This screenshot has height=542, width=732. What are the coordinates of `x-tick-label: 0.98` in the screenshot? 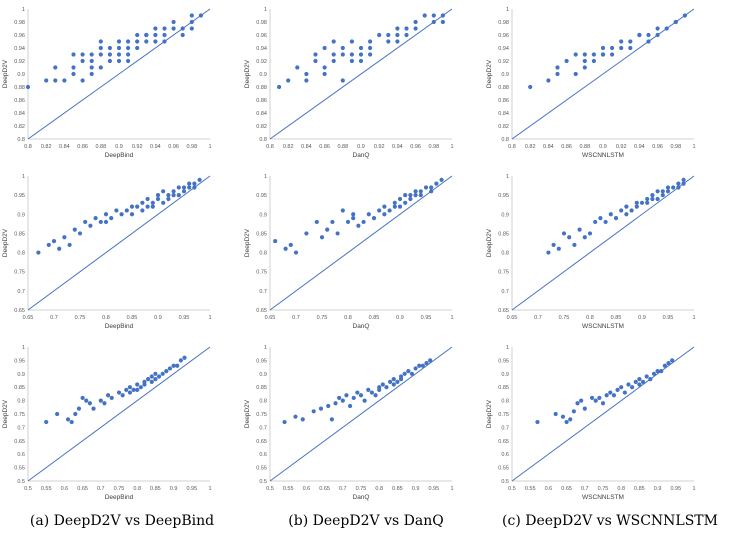 It's located at (675, 147).